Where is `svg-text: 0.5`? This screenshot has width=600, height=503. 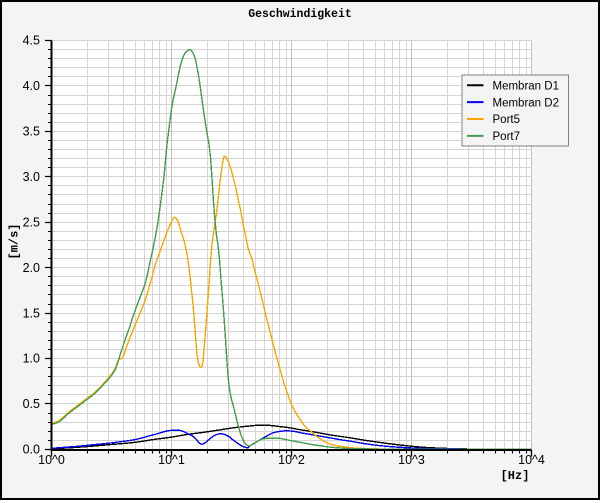
svg-text: 0.5 is located at coordinates (31, 404).